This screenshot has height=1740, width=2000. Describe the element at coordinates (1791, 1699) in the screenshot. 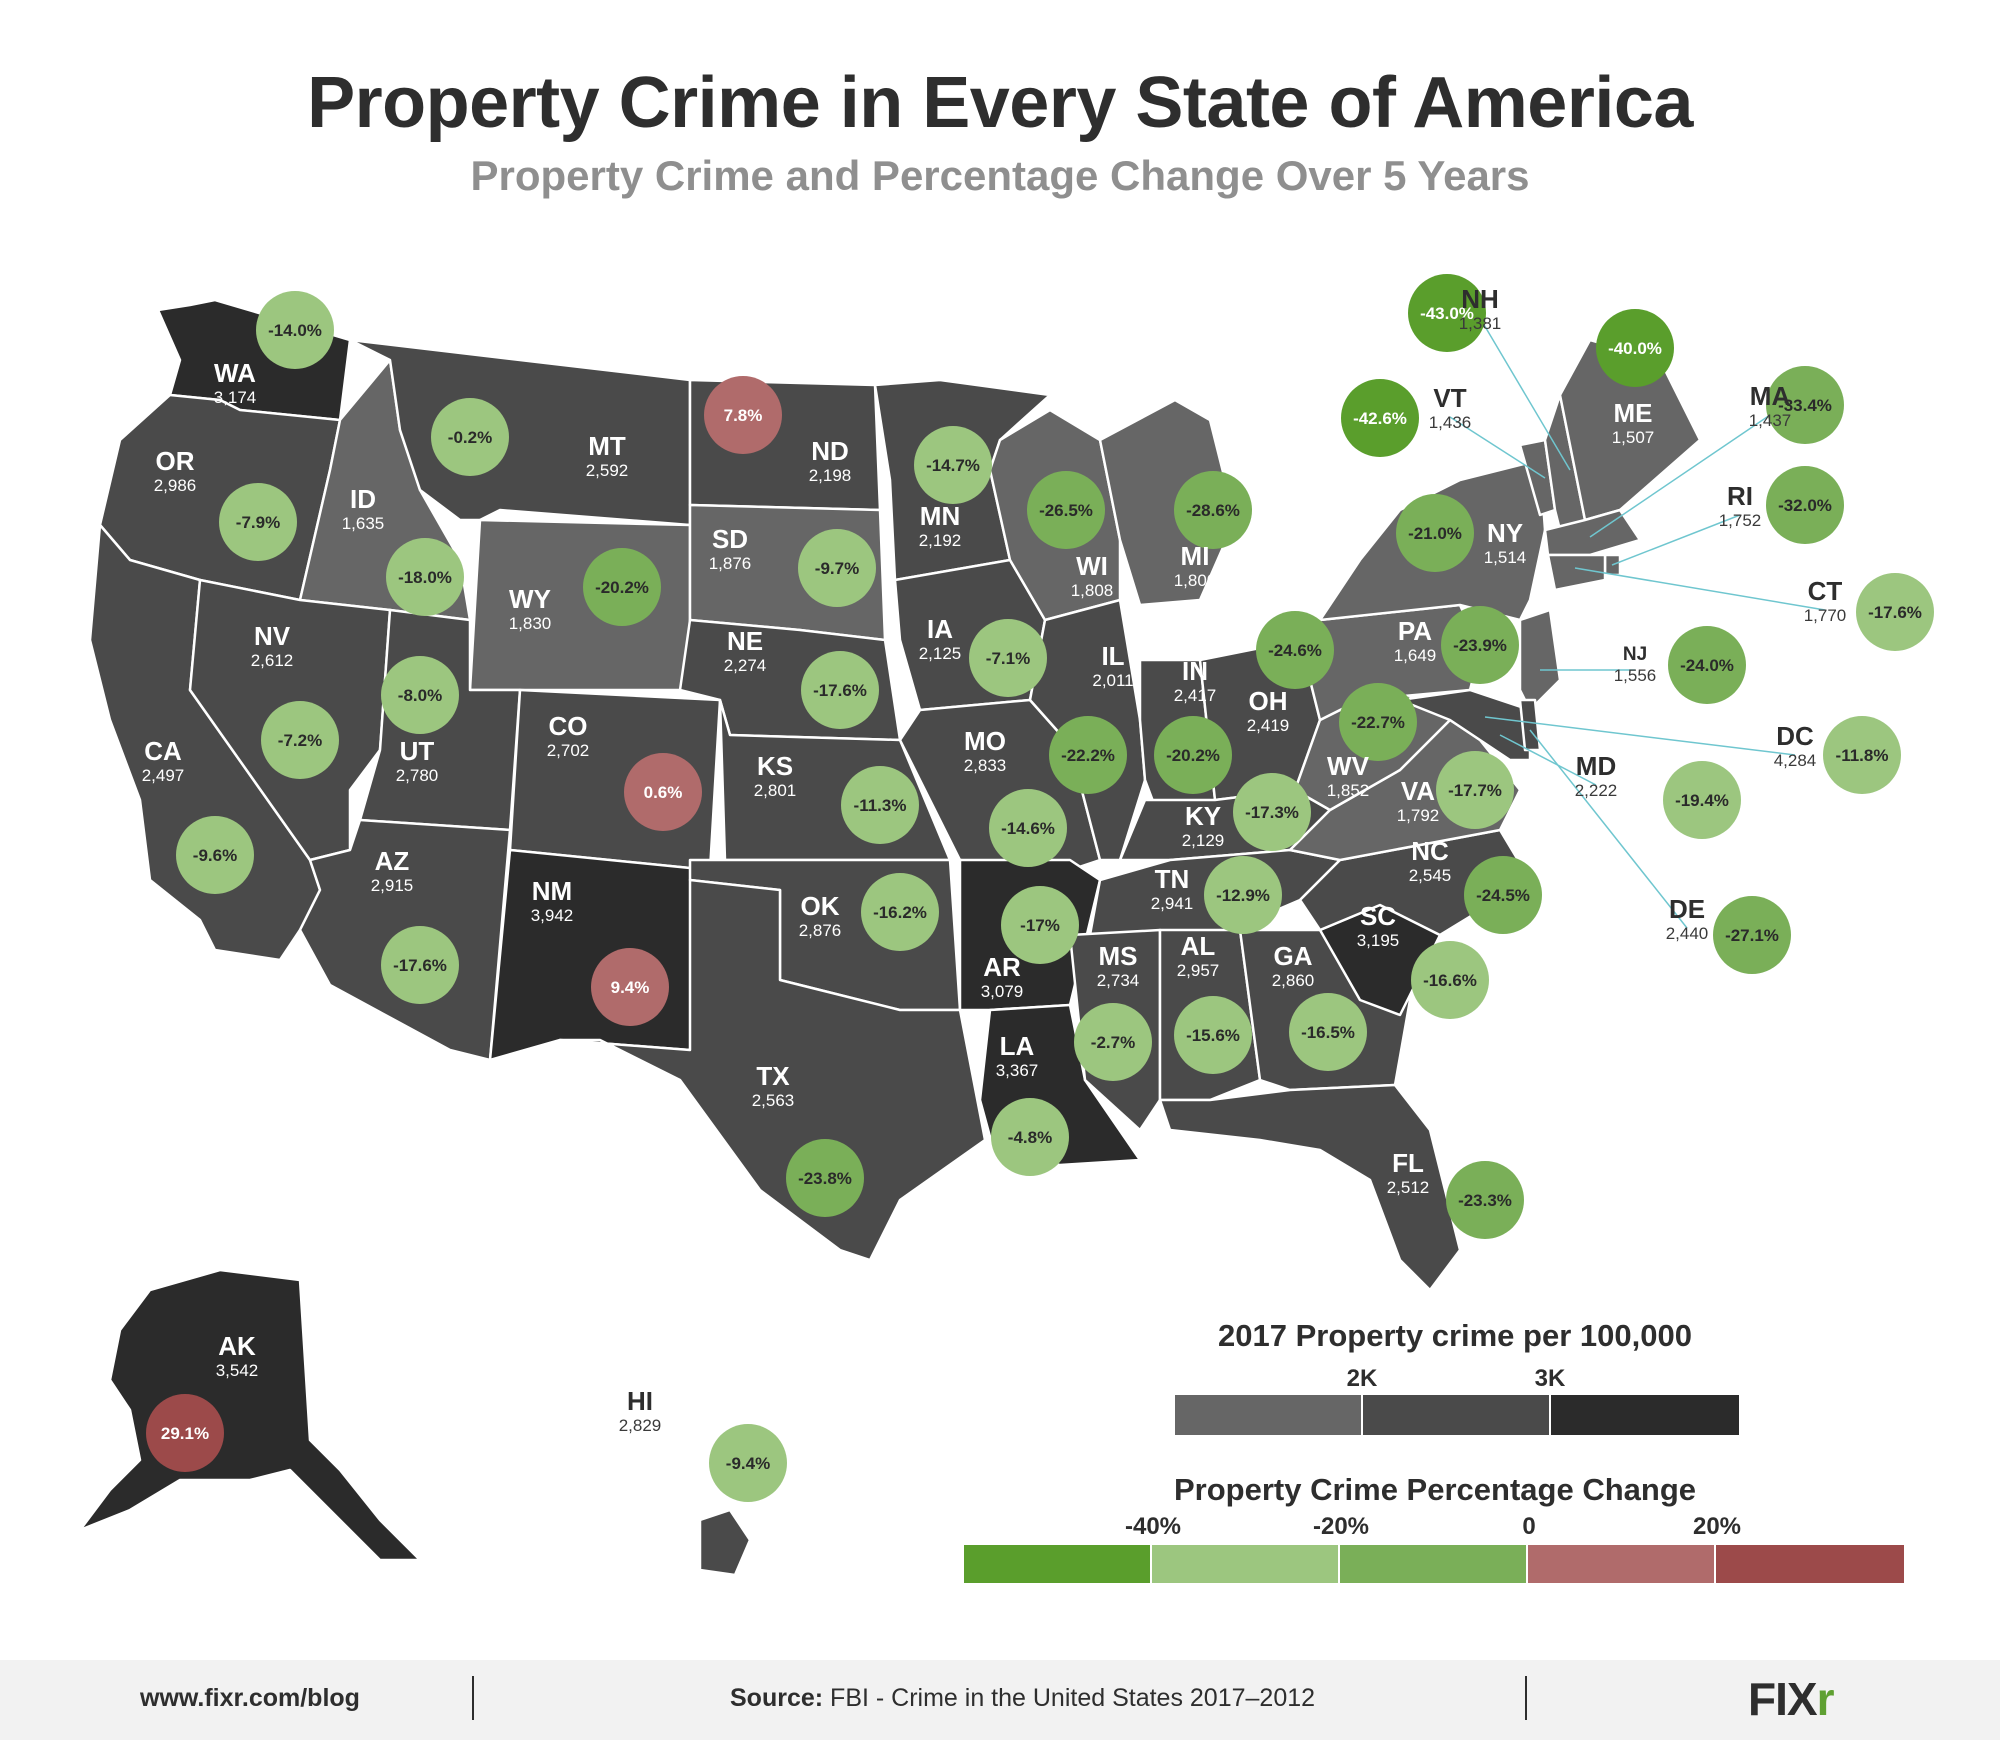

I see `fixr-logo: FIXr` at that location.